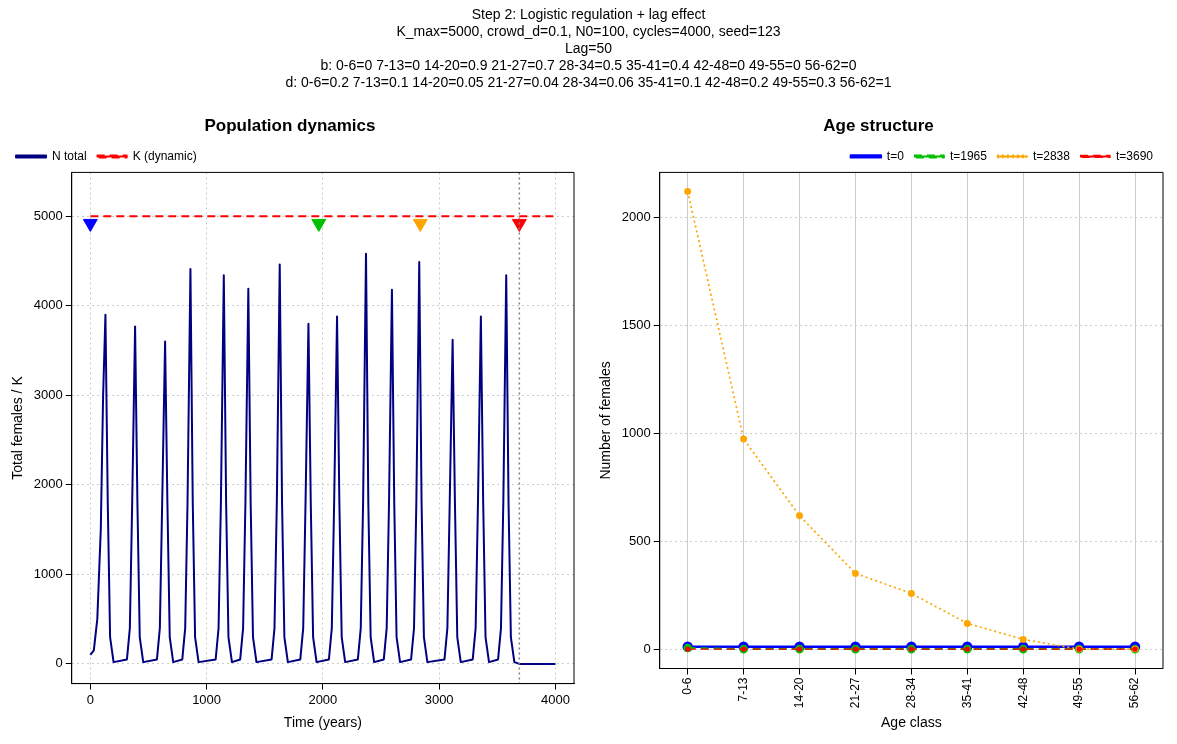 This screenshot has width=1177, height=744. Describe the element at coordinates (588, 82) in the screenshot. I see `text: d: 0-6=0.2 7-13=0.1 14-20=0.05 21-27=0.04 28-34=0.06 35-41=0.1 42-48=0.2 49-55=0.3 56-62=1` at that location.